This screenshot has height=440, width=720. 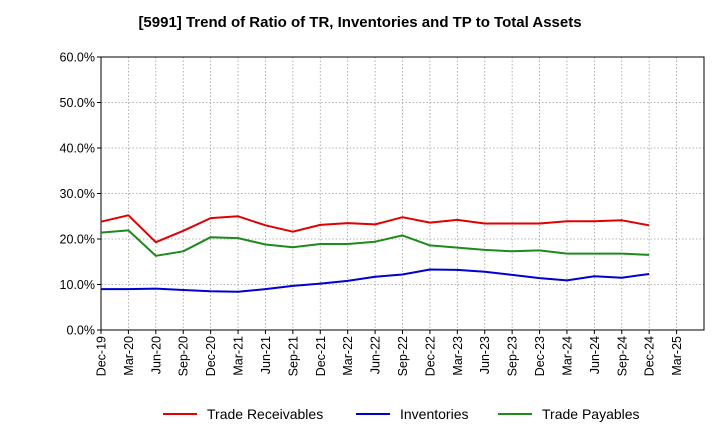 I want to click on legend-item: Trade Receivables, so click(x=243, y=414).